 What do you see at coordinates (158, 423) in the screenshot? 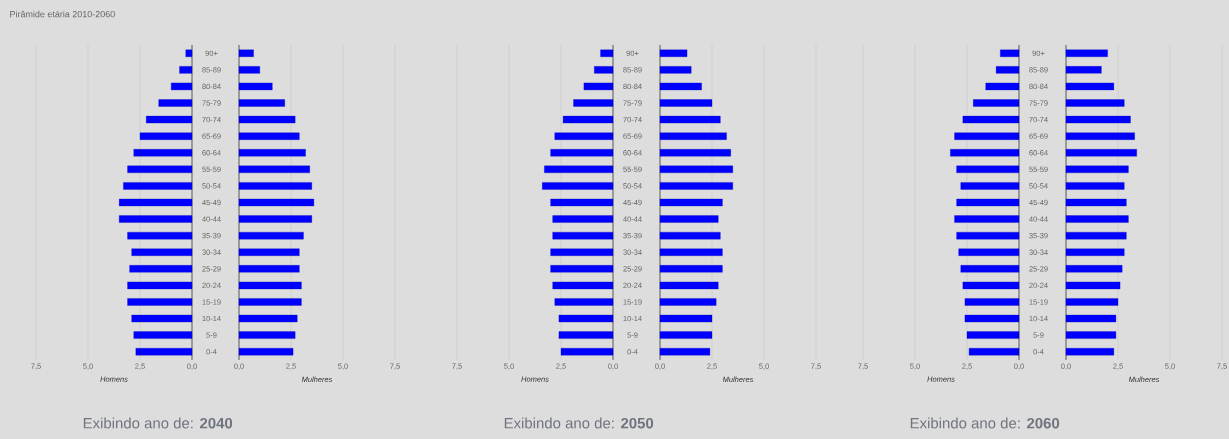
I see `text: Exibindo ano de: 2040` at bounding box center [158, 423].